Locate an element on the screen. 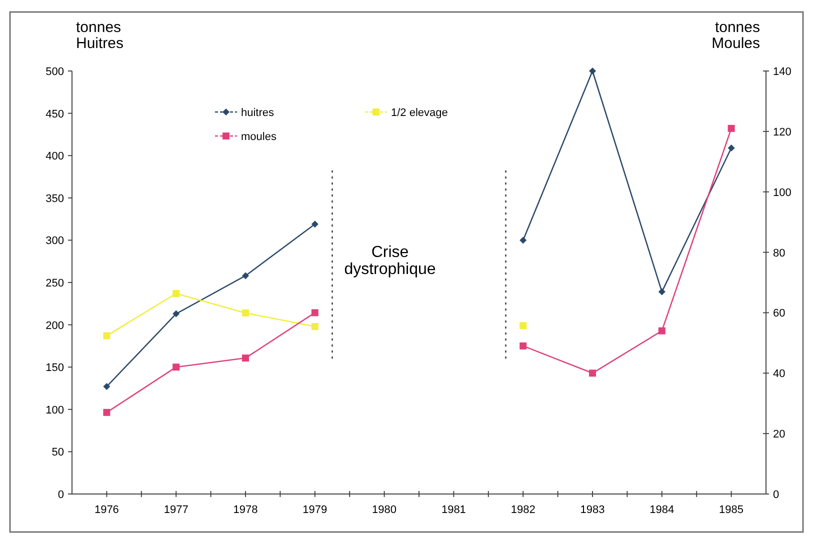  y2-axis-title: tonnes Moules is located at coordinates (736, 35).